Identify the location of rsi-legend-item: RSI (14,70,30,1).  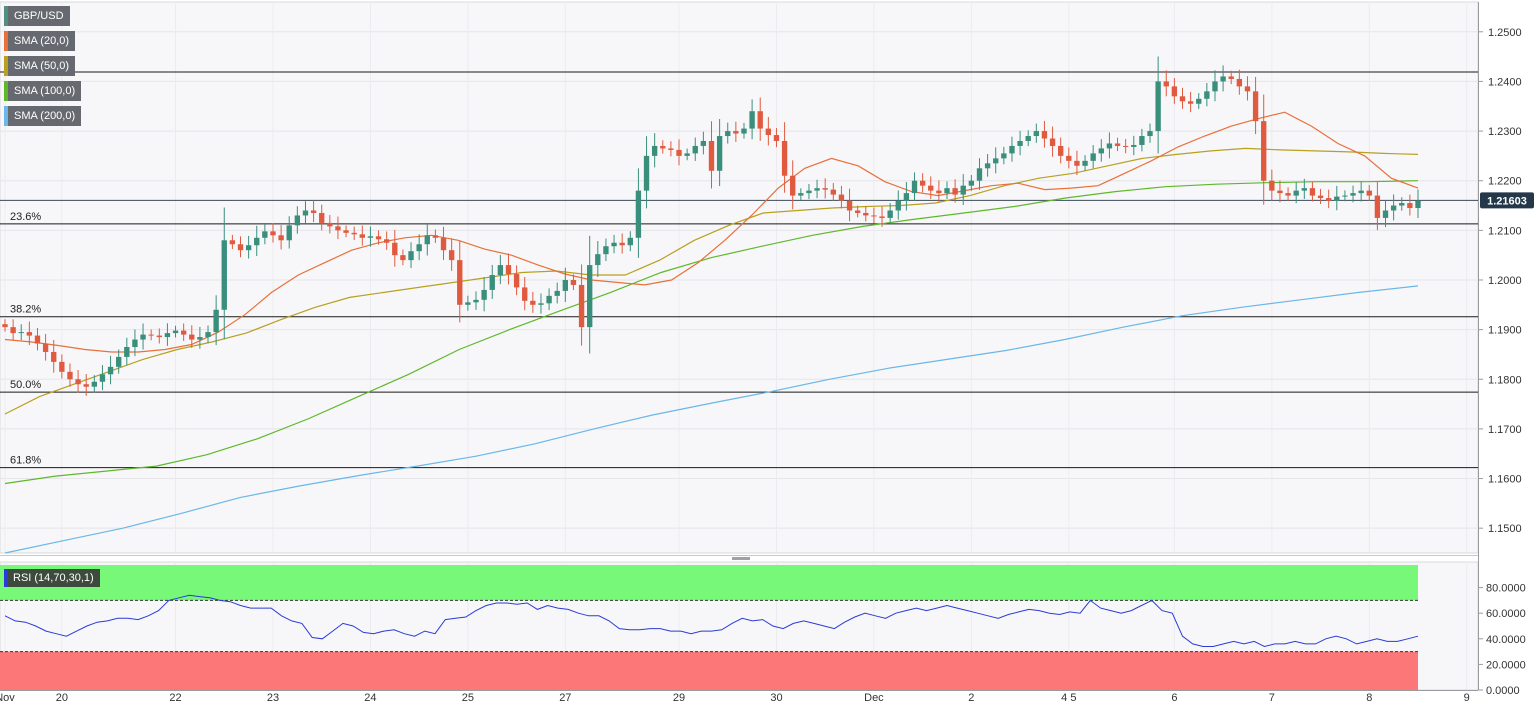
(52, 578).